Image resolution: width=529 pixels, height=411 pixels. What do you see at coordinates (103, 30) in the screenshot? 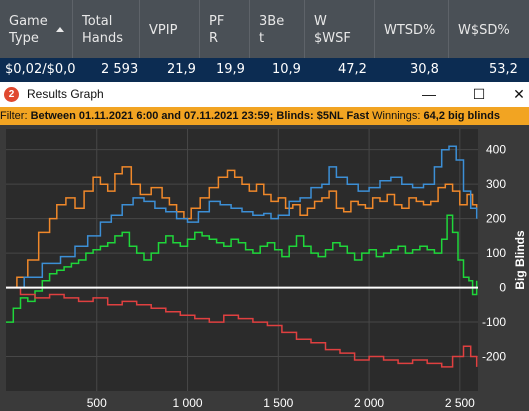
I see `col-total-hands-label: Total Hands` at bounding box center [103, 30].